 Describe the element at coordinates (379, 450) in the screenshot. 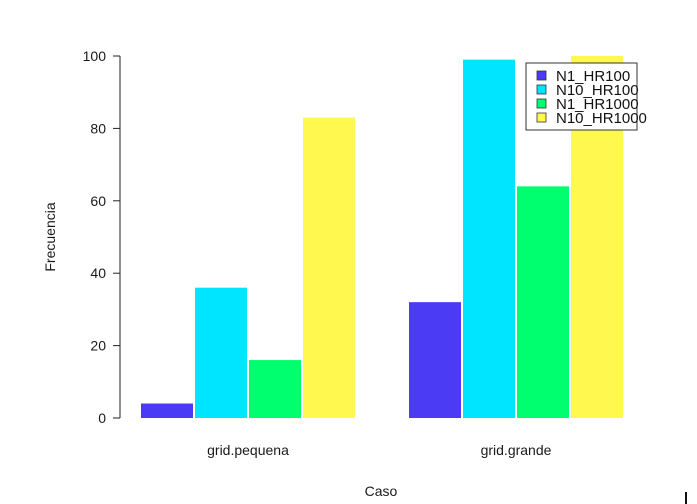

I see `x-axis-tick-labels: grid.pequena grid.grande` at that location.